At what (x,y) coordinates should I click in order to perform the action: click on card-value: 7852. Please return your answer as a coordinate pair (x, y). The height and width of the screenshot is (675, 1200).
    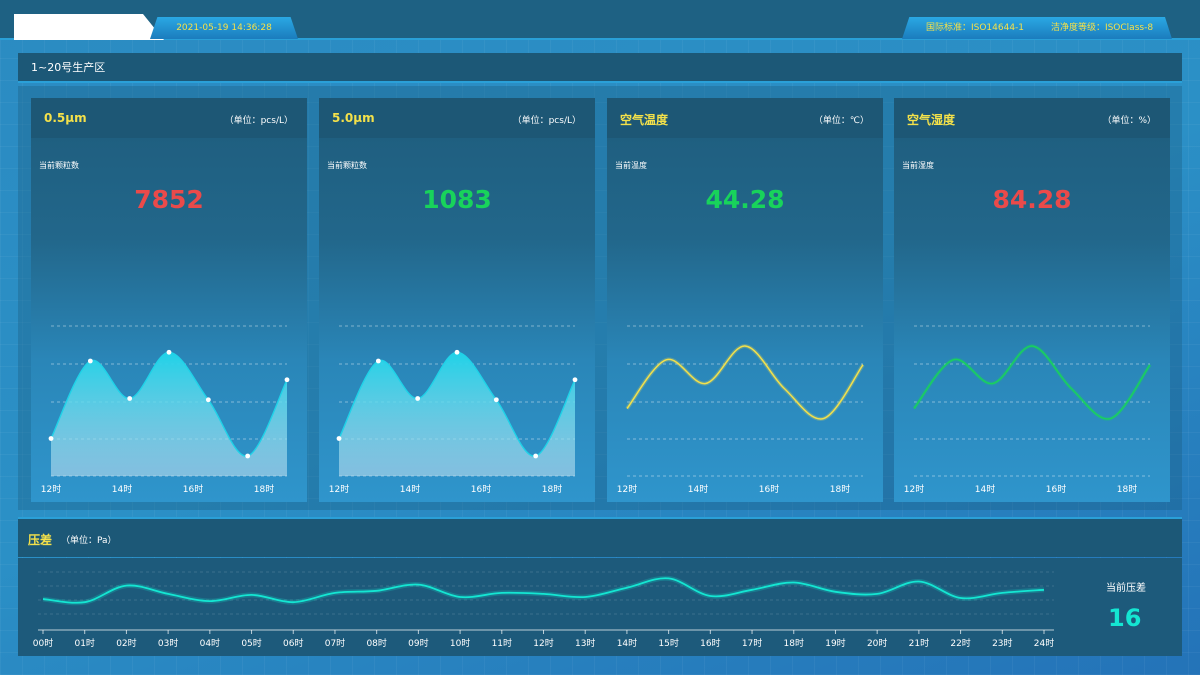
    Looking at the image, I should click on (169, 199).